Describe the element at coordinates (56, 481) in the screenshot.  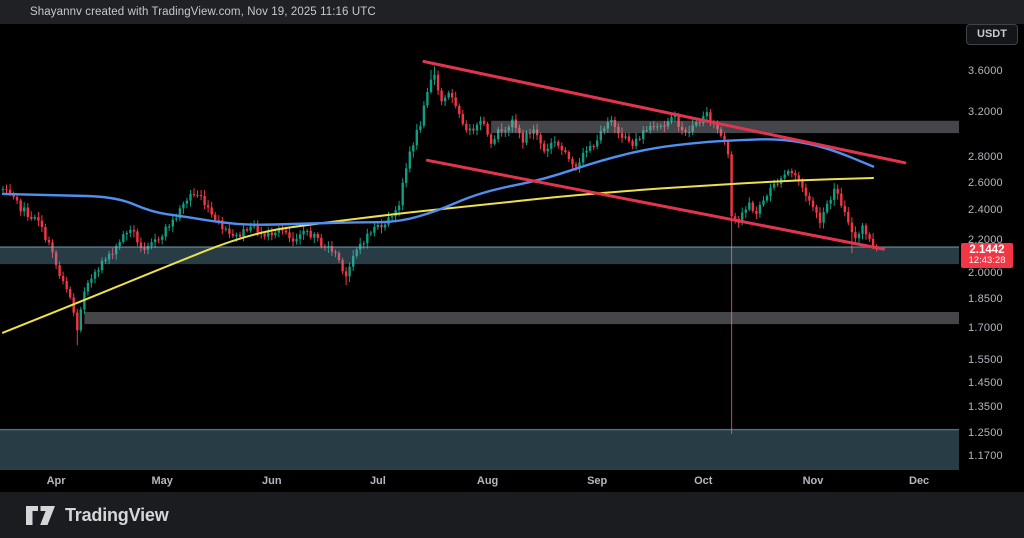
I see `month-tick-label: Apr` at that location.